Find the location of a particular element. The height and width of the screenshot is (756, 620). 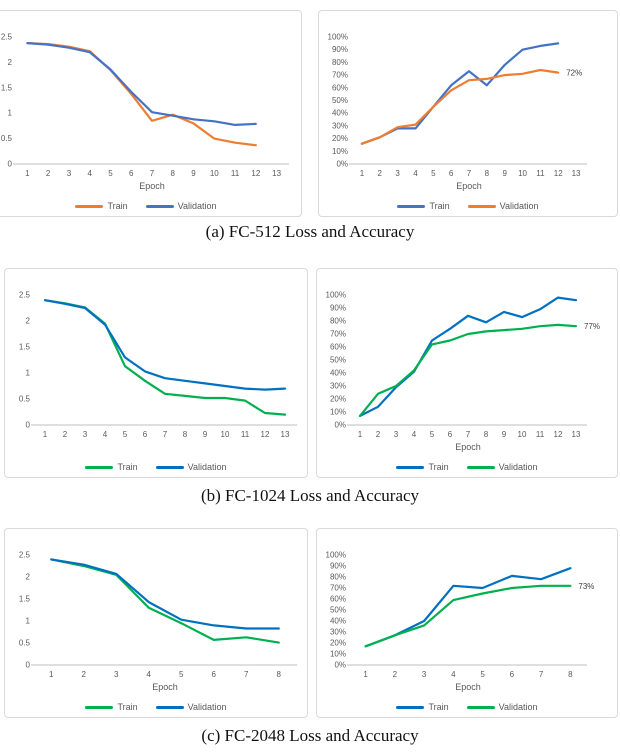

series-line-train is located at coordinates (165, 601).